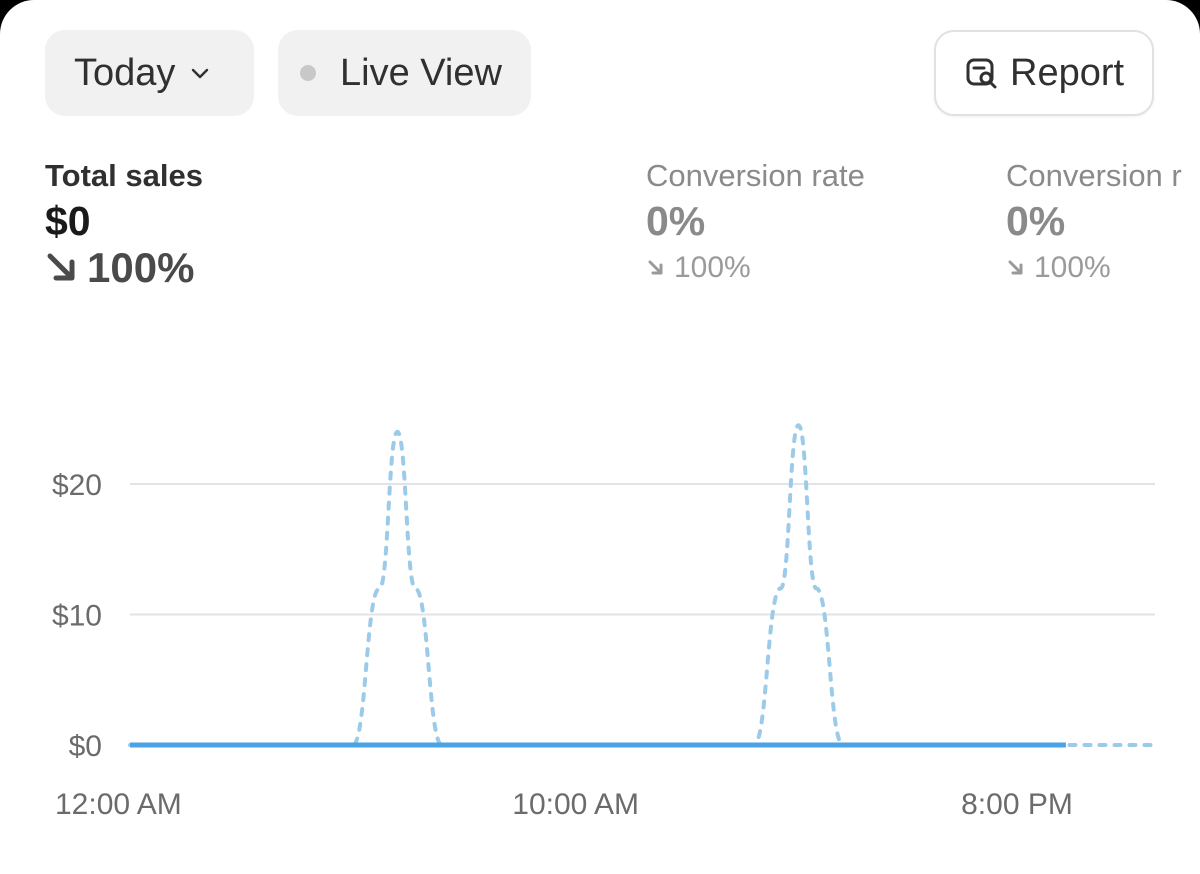 Image resolution: width=1200 pixels, height=874 pixels. I want to click on y-tick-label: $10, so click(77, 616).